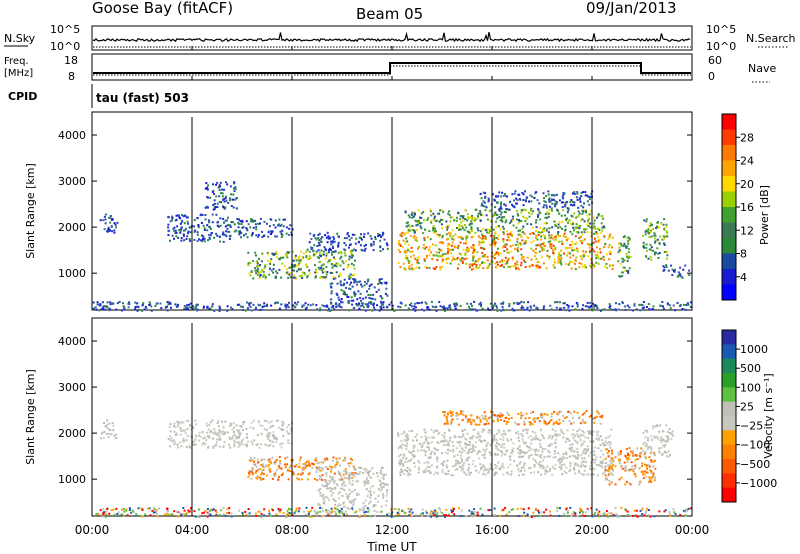 The height and width of the screenshot is (554, 800). What do you see at coordinates (142, 98) in the screenshot?
I see `cpid-text: tau (fast) 503` at bounding box center [142, 98].